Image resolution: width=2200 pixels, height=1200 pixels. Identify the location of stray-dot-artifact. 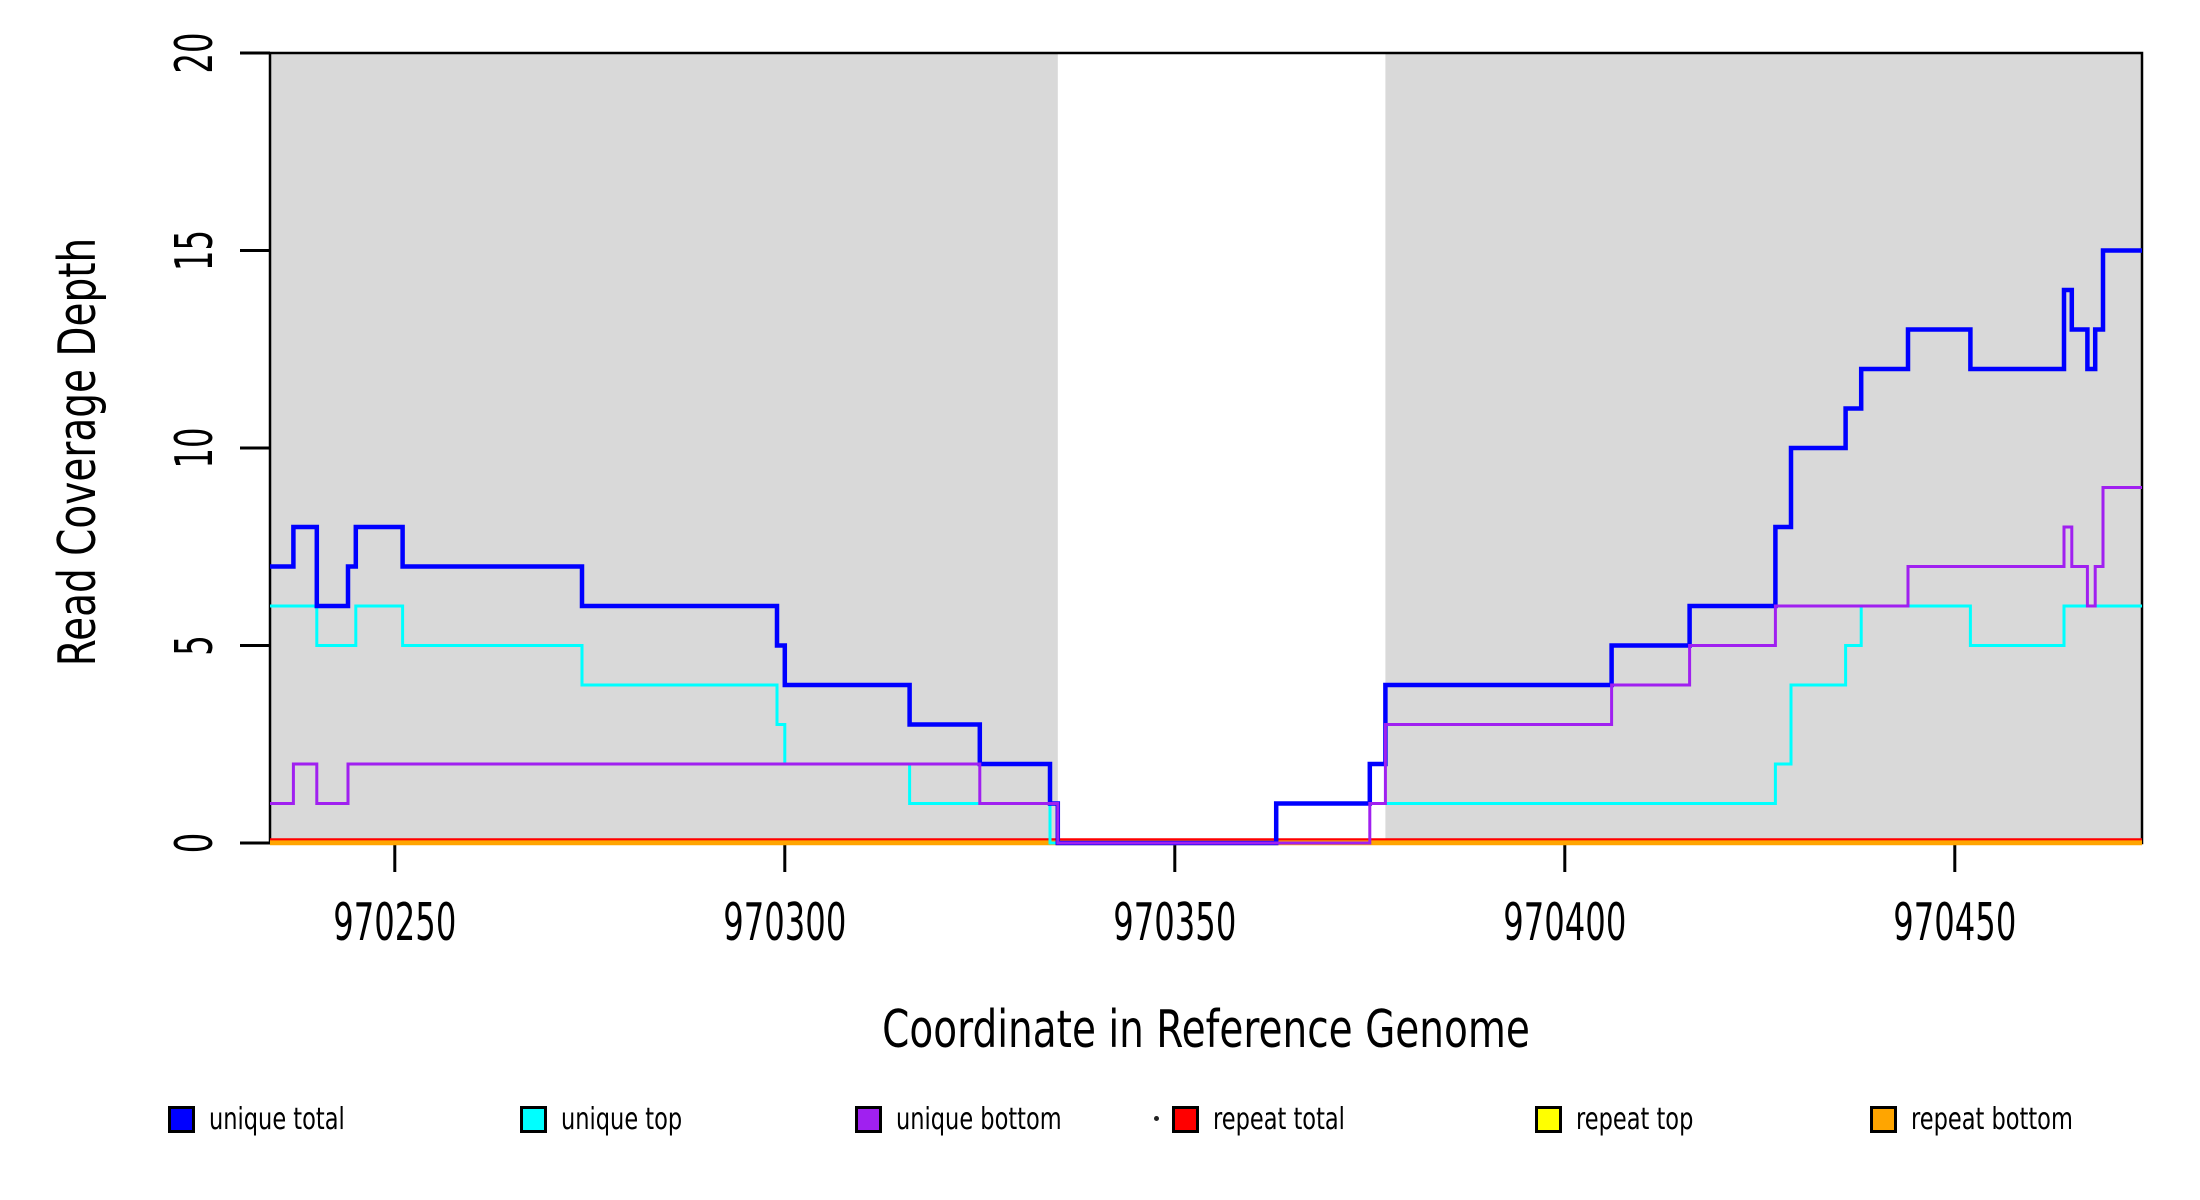
(1156, 1118).